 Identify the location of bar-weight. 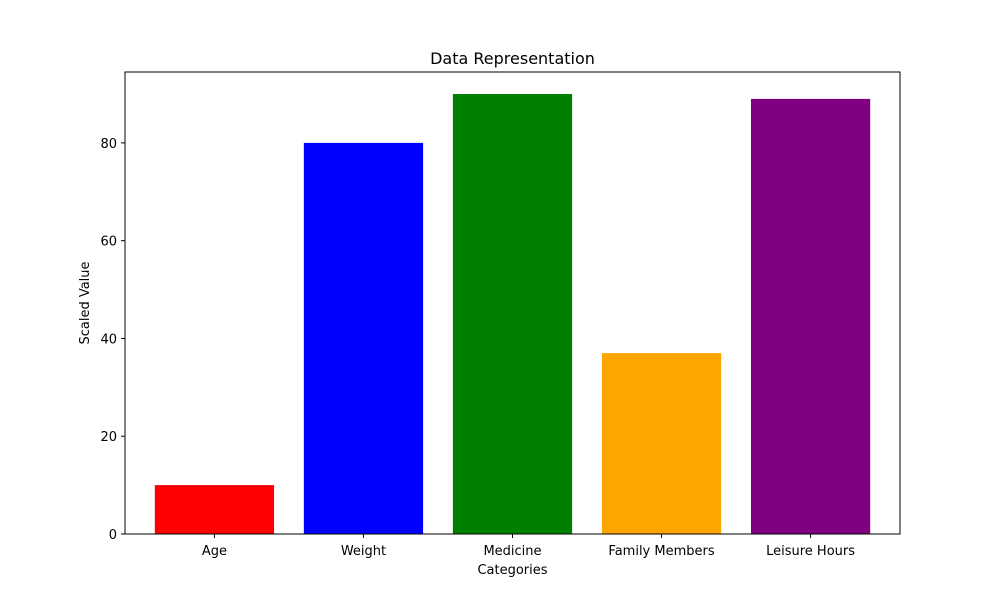
(363, 338).